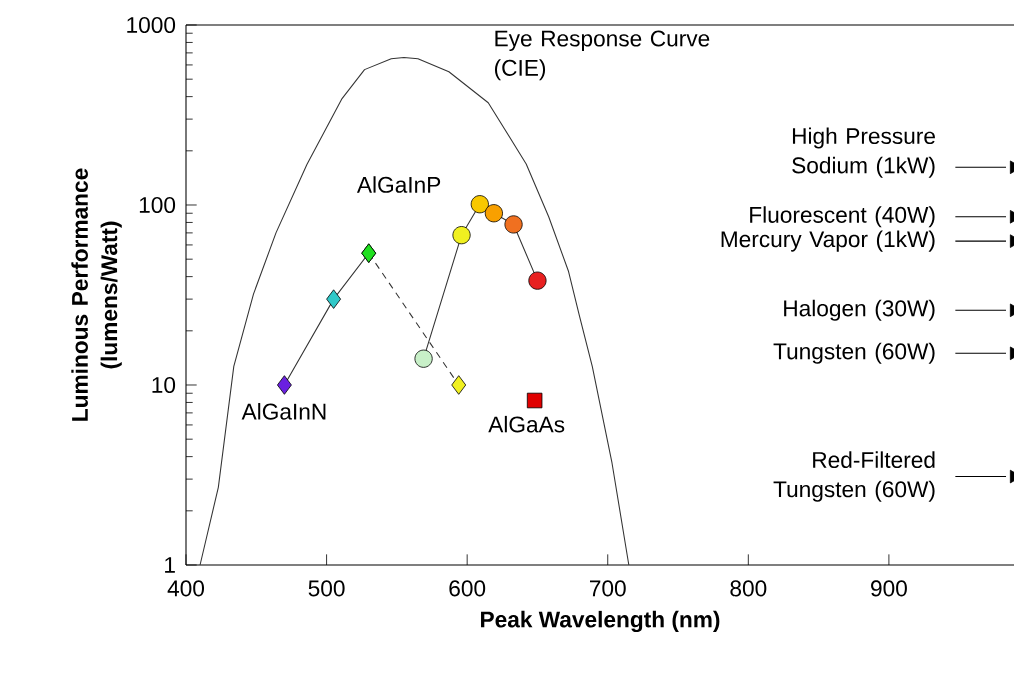  I want to click on legend-label: Halogen (30W), so click(859, 310).